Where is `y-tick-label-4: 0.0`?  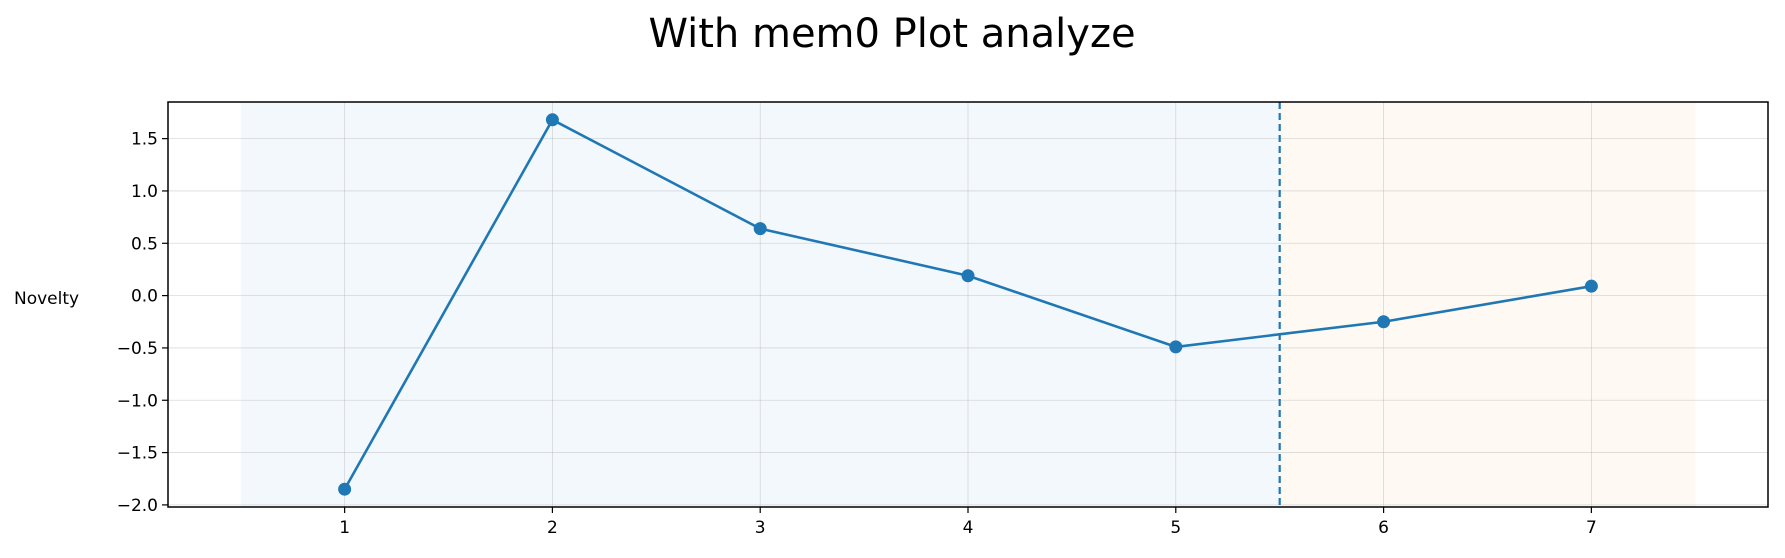
y-tick-label-4: 0.0 is located at coordinates (144, 297).